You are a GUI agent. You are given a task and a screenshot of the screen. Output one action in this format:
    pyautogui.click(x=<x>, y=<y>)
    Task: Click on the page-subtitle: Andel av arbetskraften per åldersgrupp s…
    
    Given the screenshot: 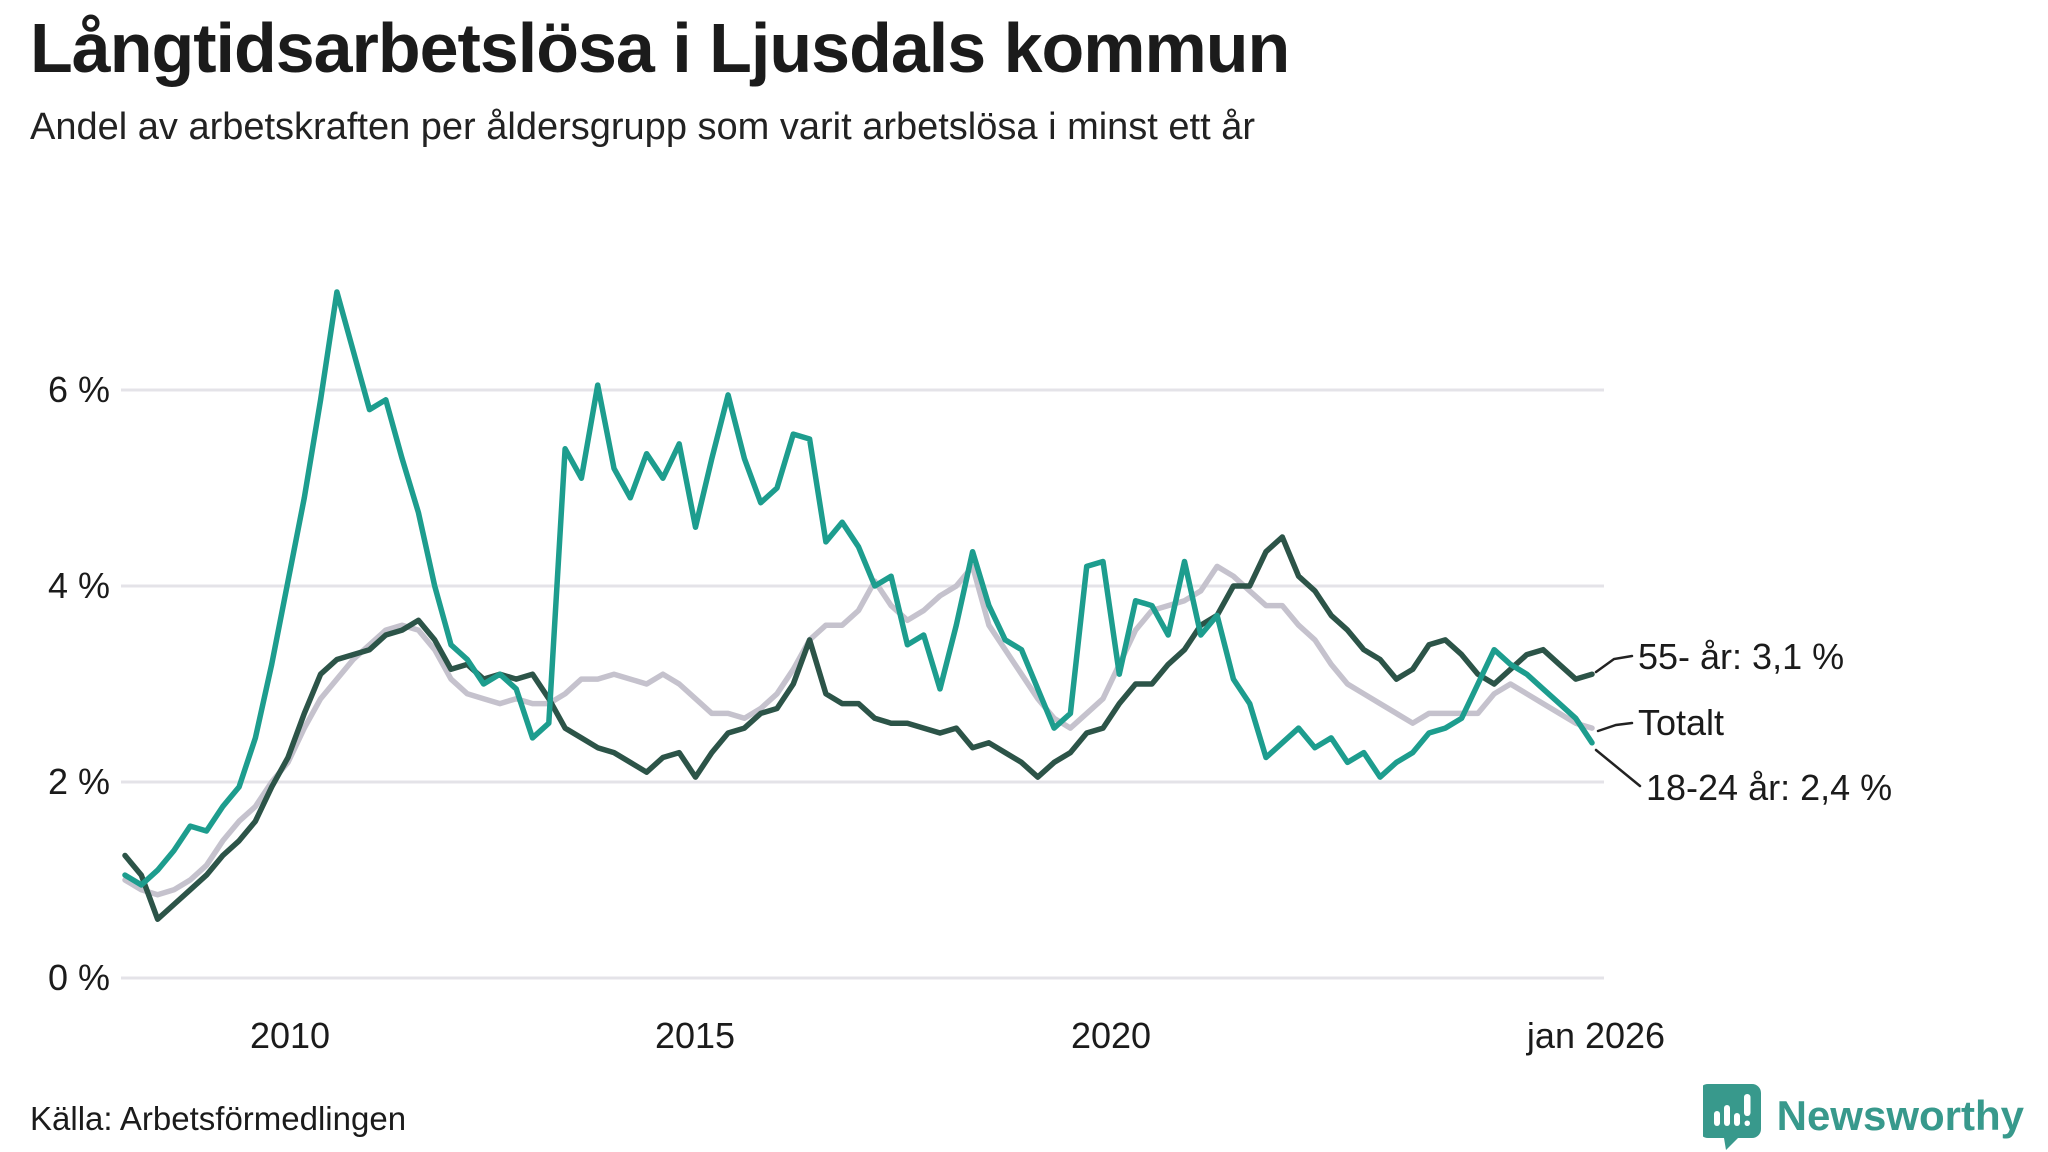 What is the action you would take?
    pyautogui.click(x=643, y=127)
    